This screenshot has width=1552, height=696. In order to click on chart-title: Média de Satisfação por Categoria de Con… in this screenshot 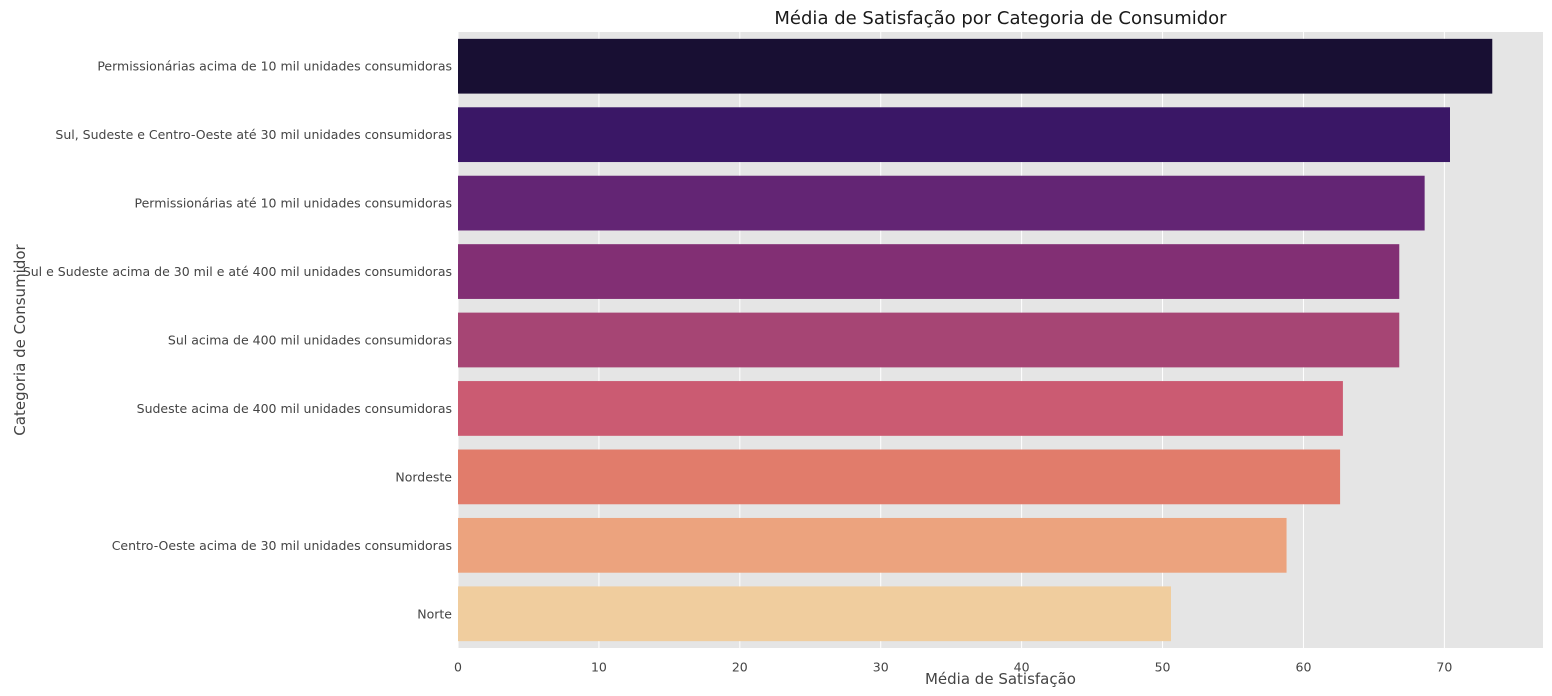, I will do `click(1000, 18)`.